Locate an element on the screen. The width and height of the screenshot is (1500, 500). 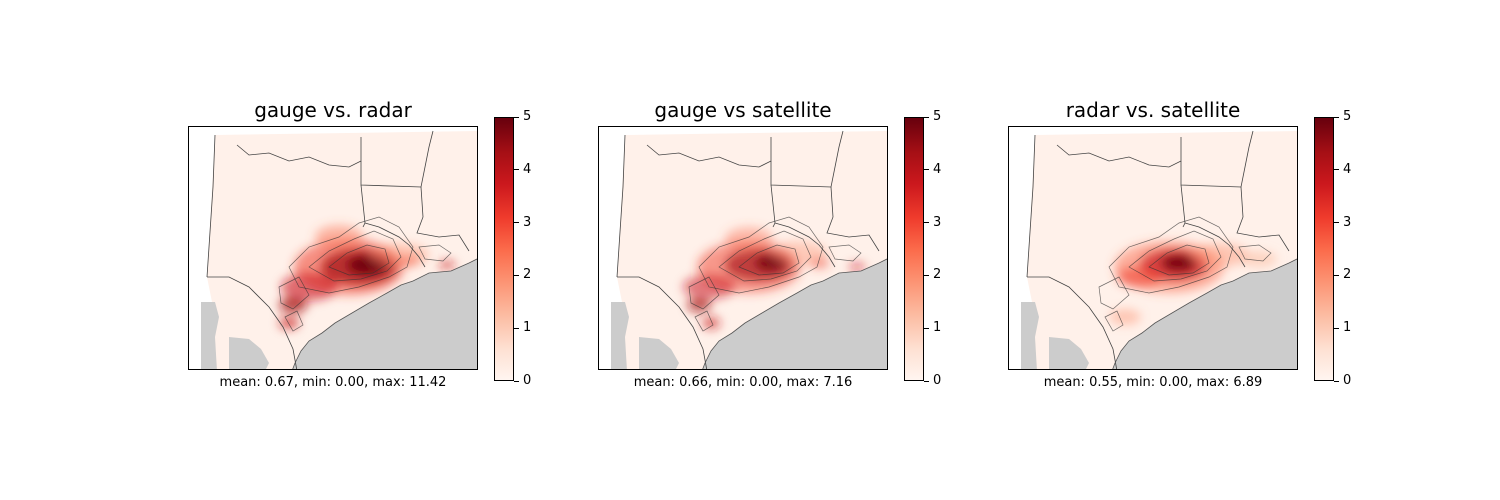
stats-text: mean: 0.66, min: 0.00, max: 7.16 is located at coordinates (743, 382).